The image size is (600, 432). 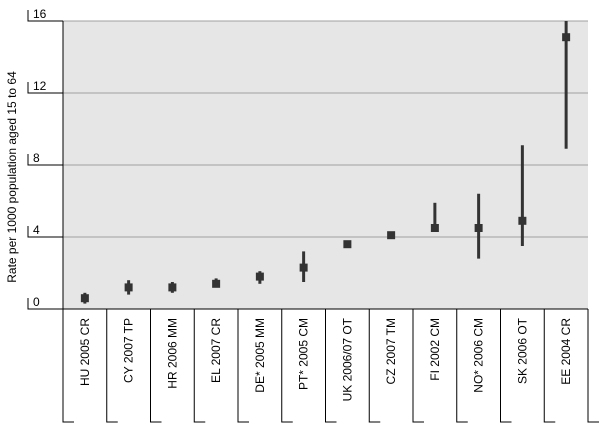 I want to click on category-label: UK 2006/07 OT, so click(x=347, y=359).